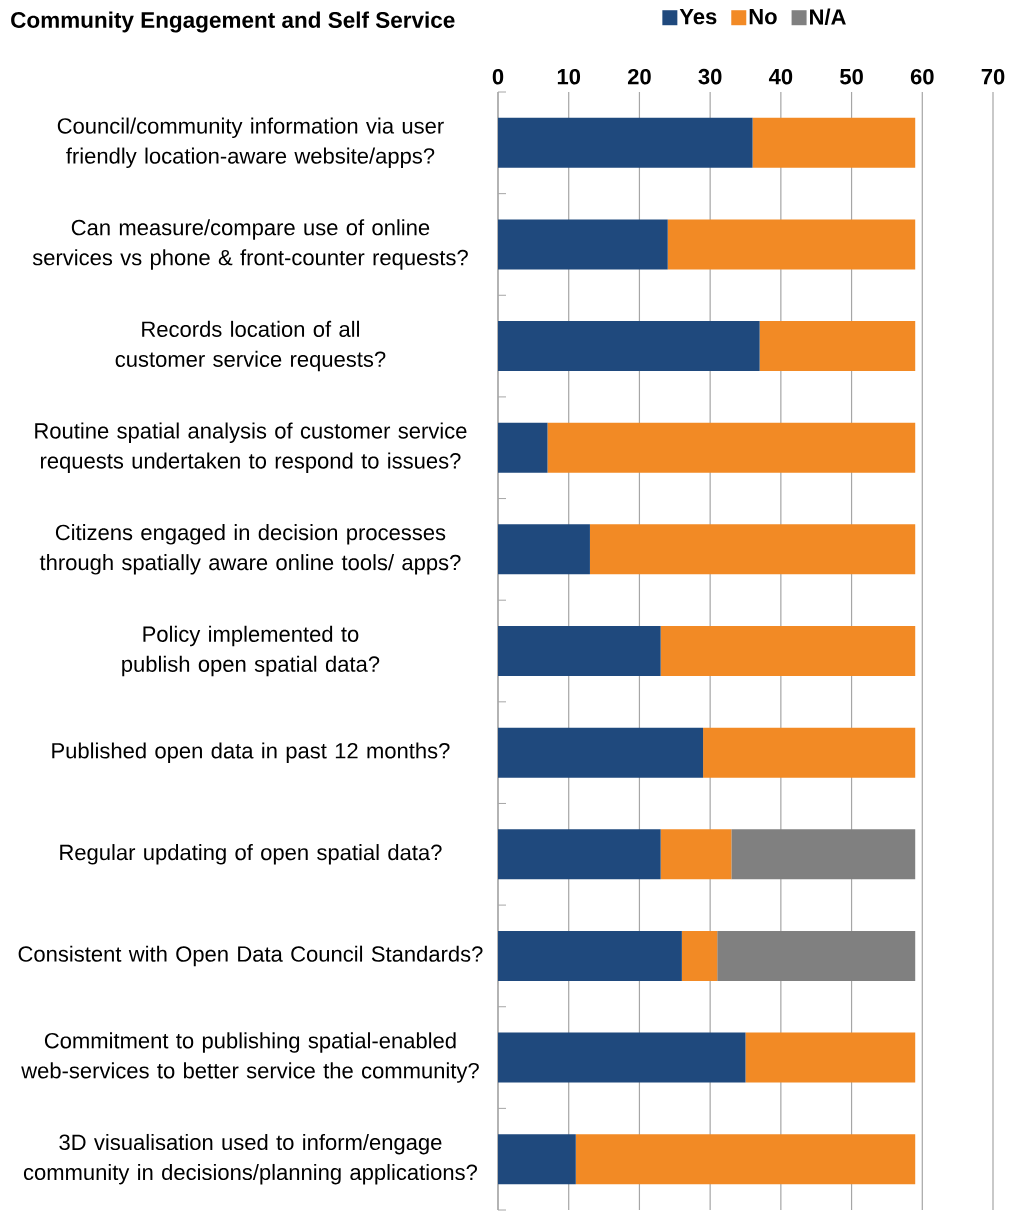 The height and width of the screenshot is (1212, 1013). What do you see at coordinates (922, 76) in the screenshot?
I see `x-tick-label: 60` at bounding box center [922, 76].